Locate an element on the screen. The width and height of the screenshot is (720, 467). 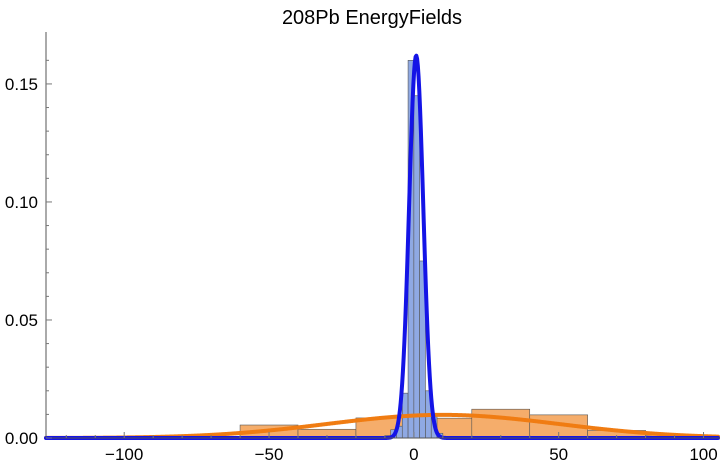
x-tick-label-3: 50 is located at coordinates (558, 454).